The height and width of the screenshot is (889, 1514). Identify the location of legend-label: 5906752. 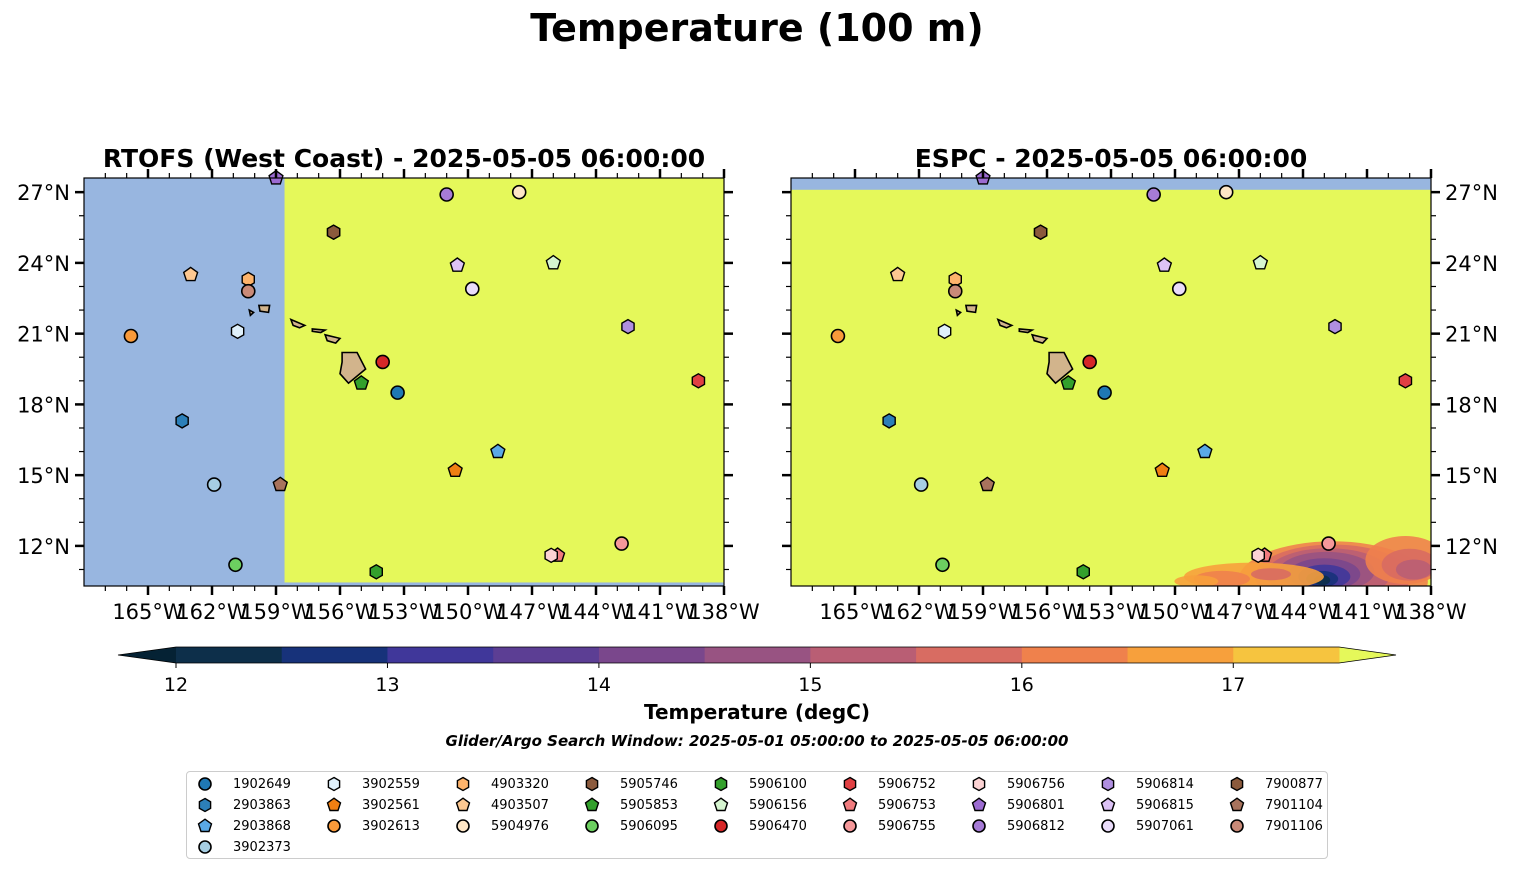
(907, 784).